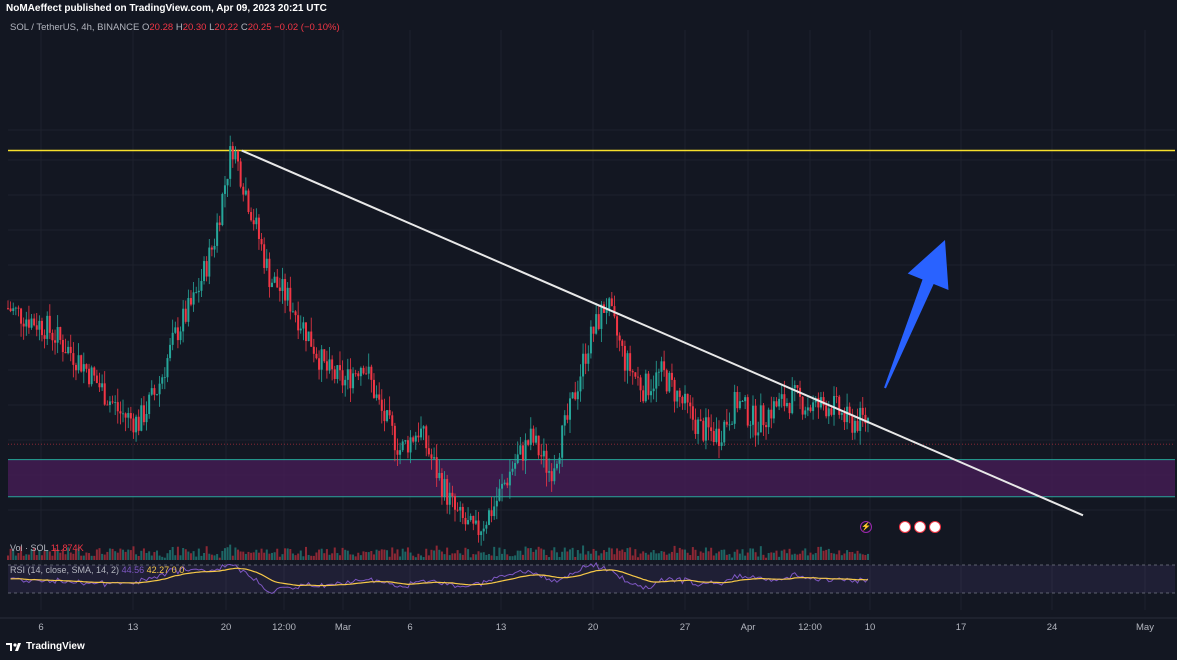 The width and height of the screenshot is (1177, 660). I want to click on events-row: ⚡, so click(900, 527).